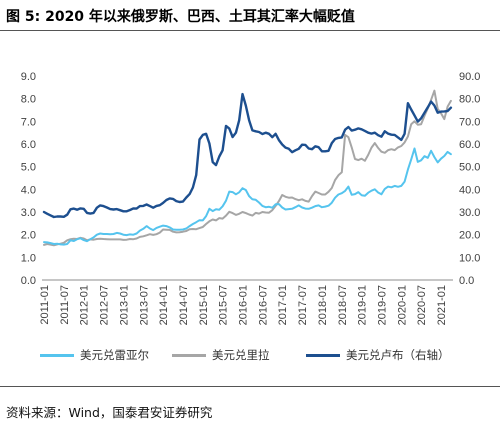 Image resolution: width=500 pixels, height=431 pixels. Describe the element at coordinates (105, 305) in the screenshot. I see `x-tick-label: 2012-07` at that location.